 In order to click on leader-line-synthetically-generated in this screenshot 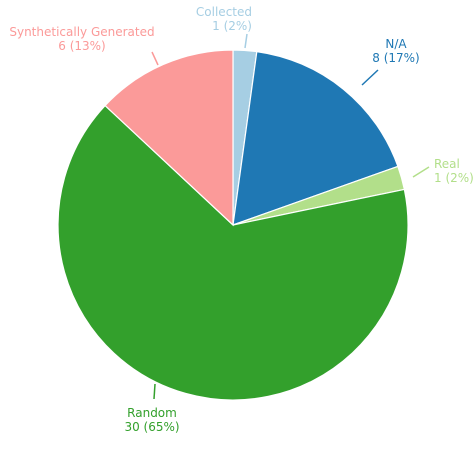, I will do `click(155, 58)`.